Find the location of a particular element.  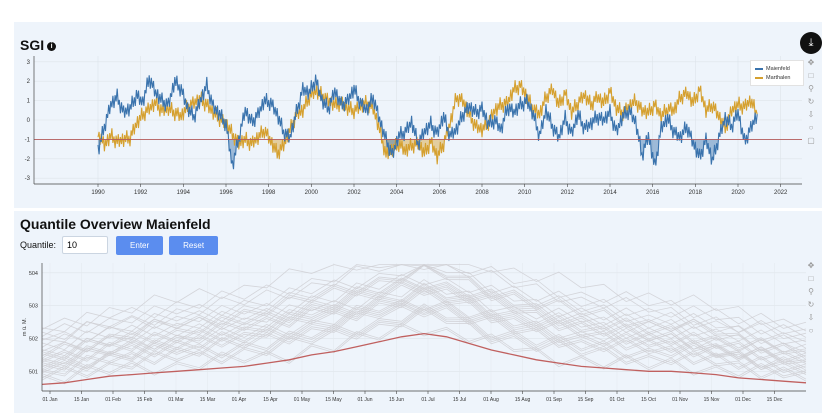

x-tick-label: 01 Jun is located at coordinates (364, 400).